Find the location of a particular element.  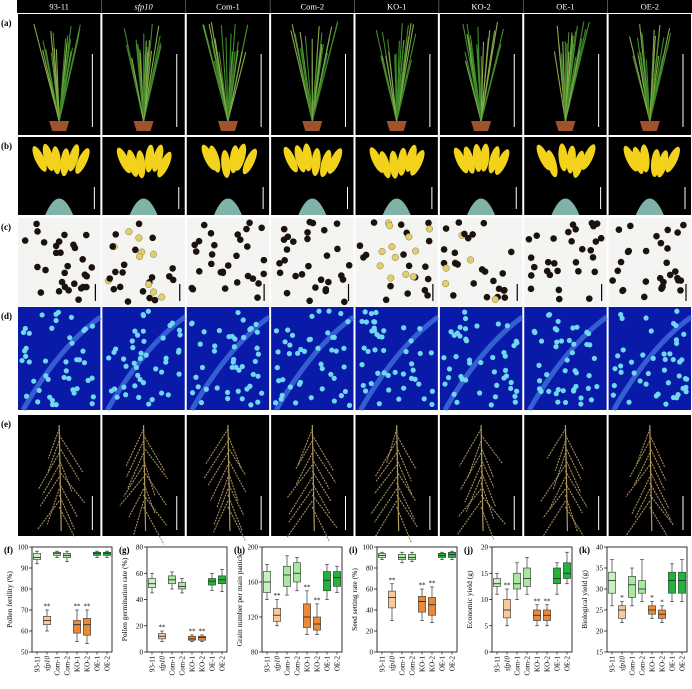

x-tick-label: Com-2 is located at coordinates (183, 666).